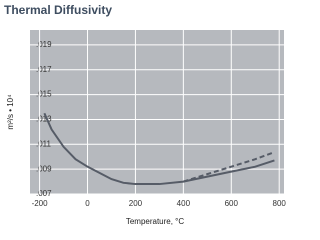 The height and width of the screenshot is (240, 320). I want to click on x-tick-label: 200, so click(136, 203).